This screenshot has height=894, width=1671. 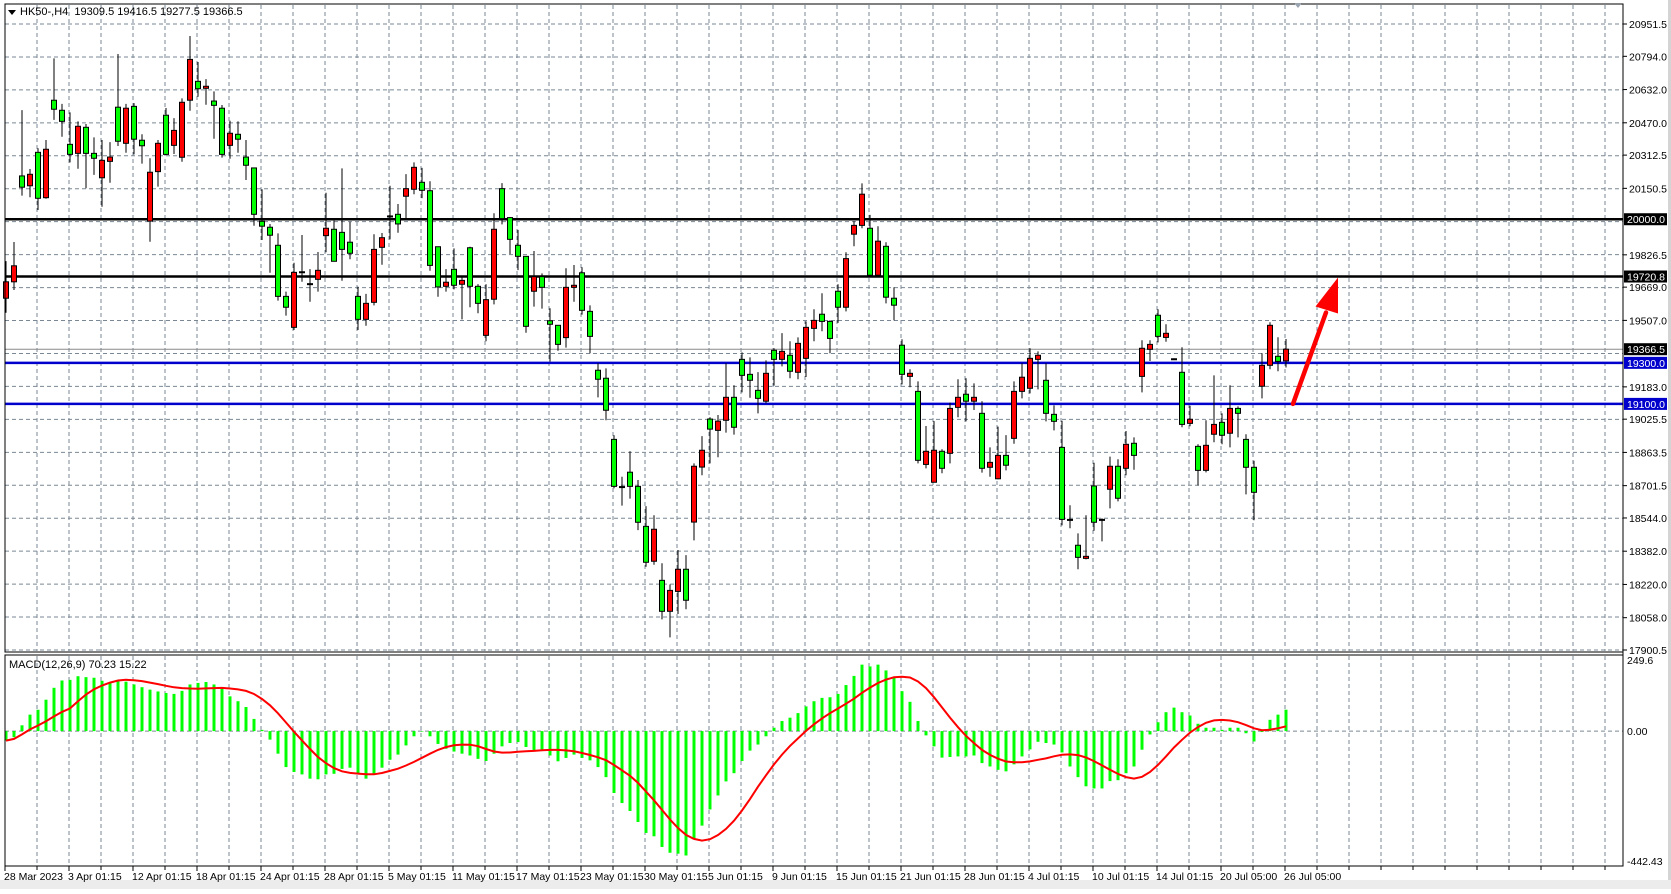 I want to click on chart-shift-marker-icon, so click(x=1298, y=5).